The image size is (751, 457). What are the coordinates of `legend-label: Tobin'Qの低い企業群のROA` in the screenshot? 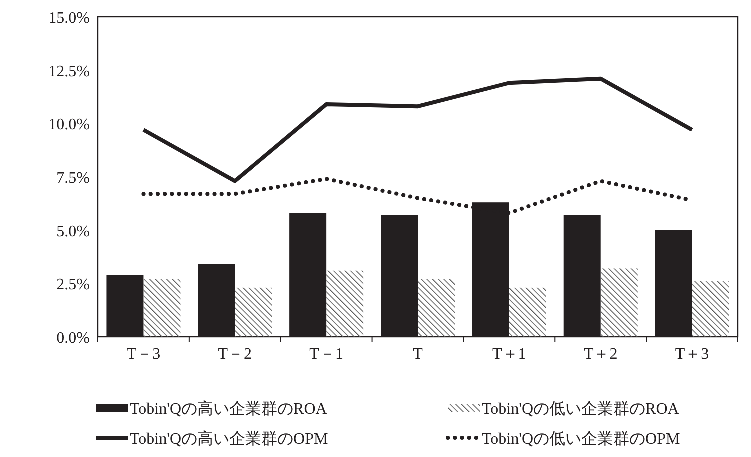 It's located at (581, 409).